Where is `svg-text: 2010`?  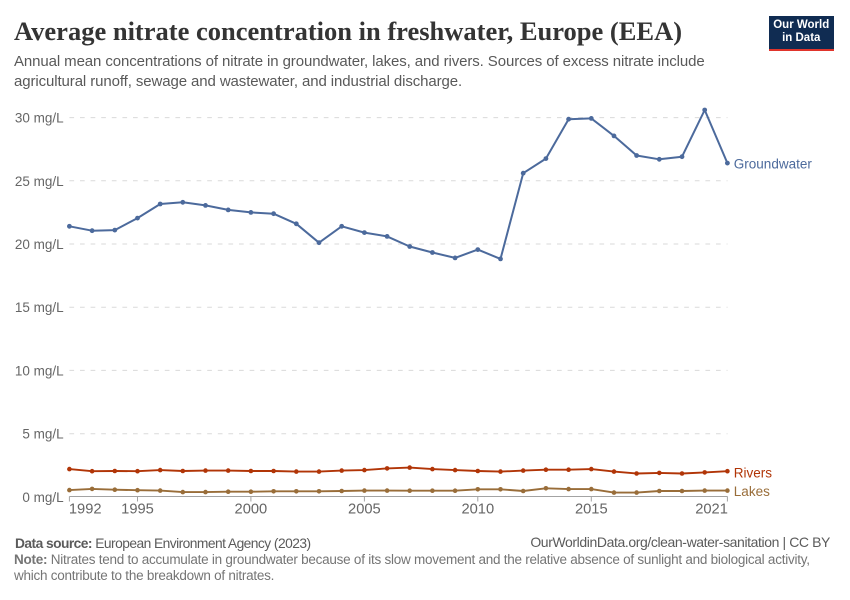 svg-text: 2010 is located at coordinates (477, 510).